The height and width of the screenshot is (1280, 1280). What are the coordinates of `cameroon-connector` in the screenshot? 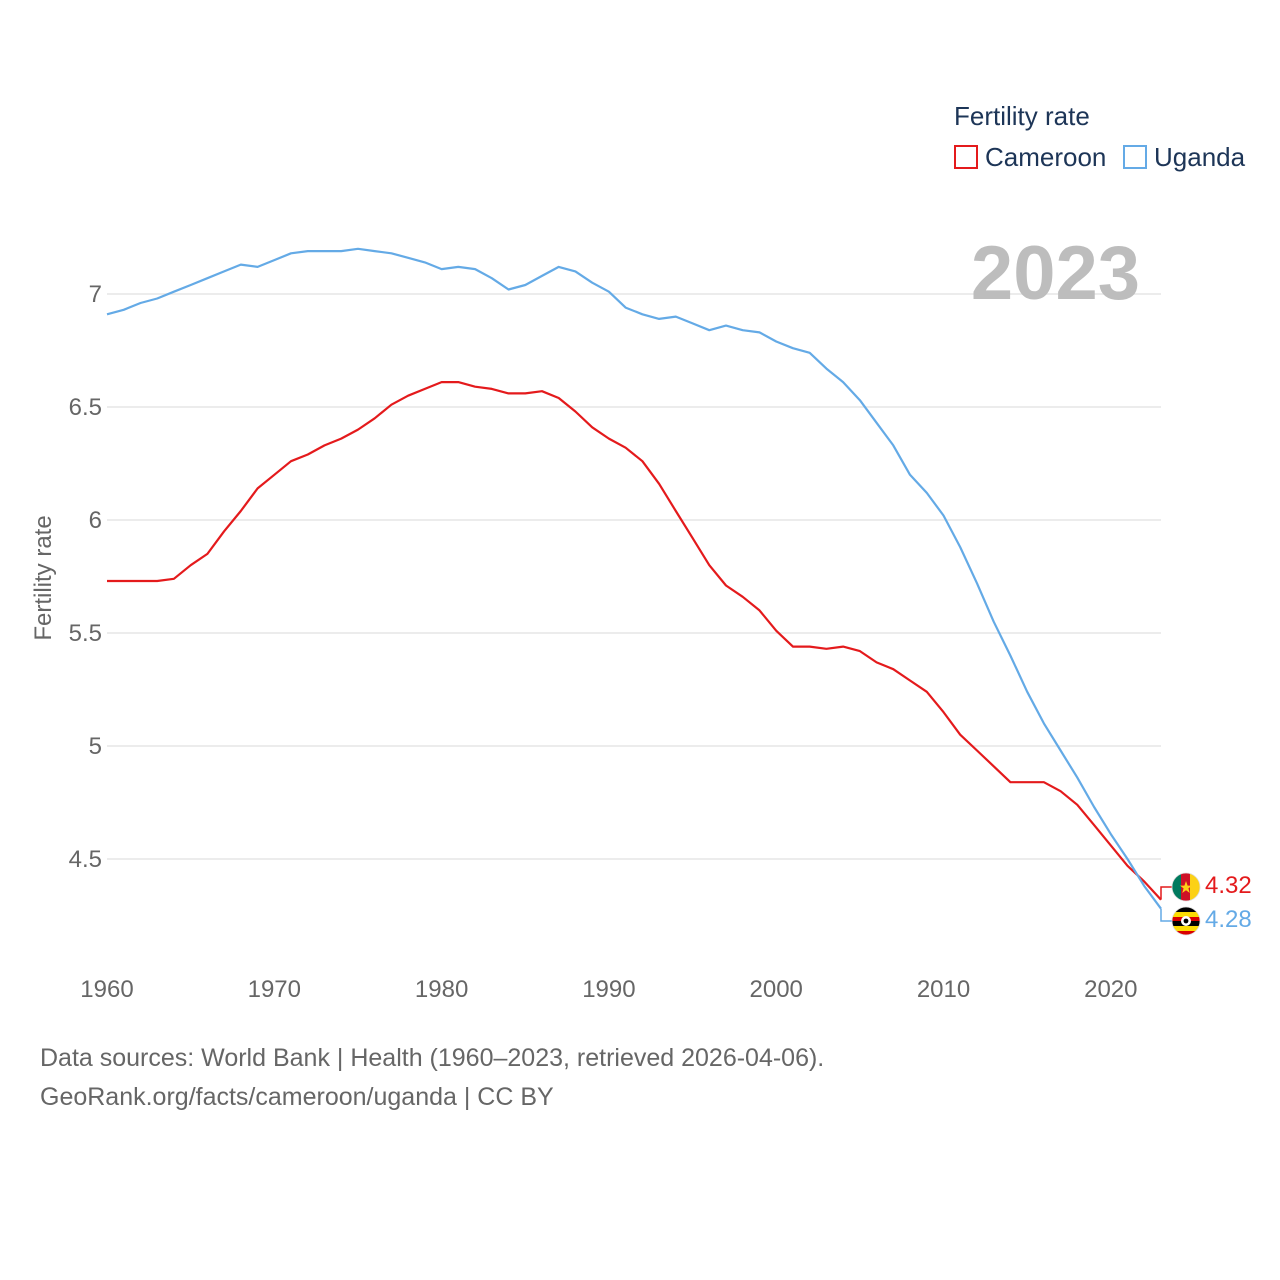 It's located at (1166, 893).